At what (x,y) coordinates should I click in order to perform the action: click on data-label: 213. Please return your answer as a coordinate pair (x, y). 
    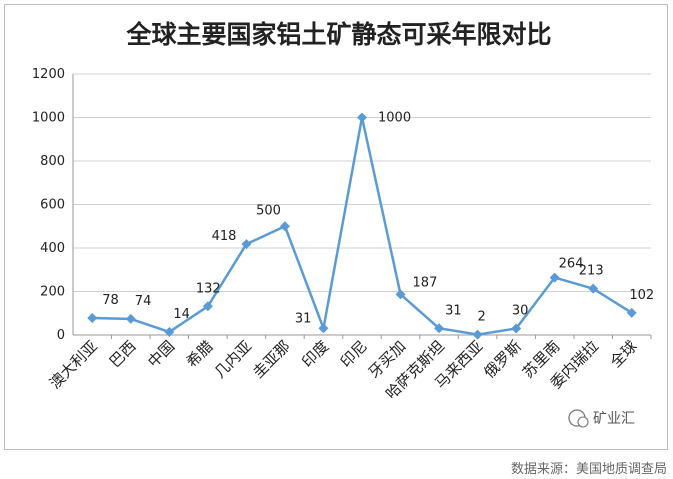
    Looking at the image, I should click on (591, 271).